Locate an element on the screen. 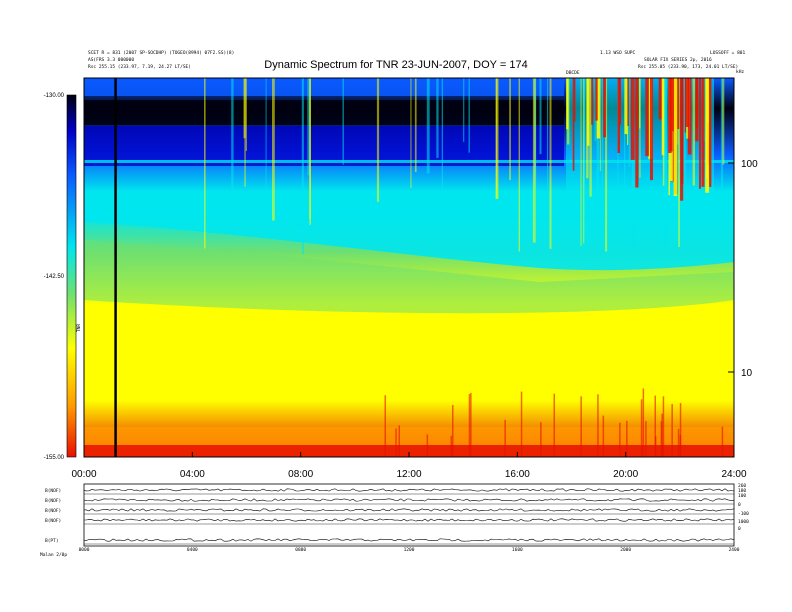  panel-x-tick: 0000 is located at coordinates (84, 550).